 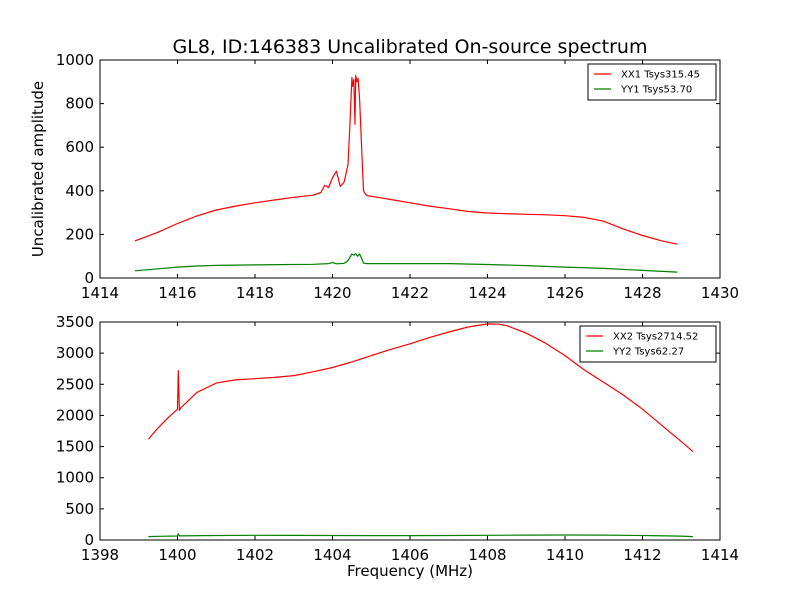 I want to click on top-legend-box, so click(x=652, y=82).